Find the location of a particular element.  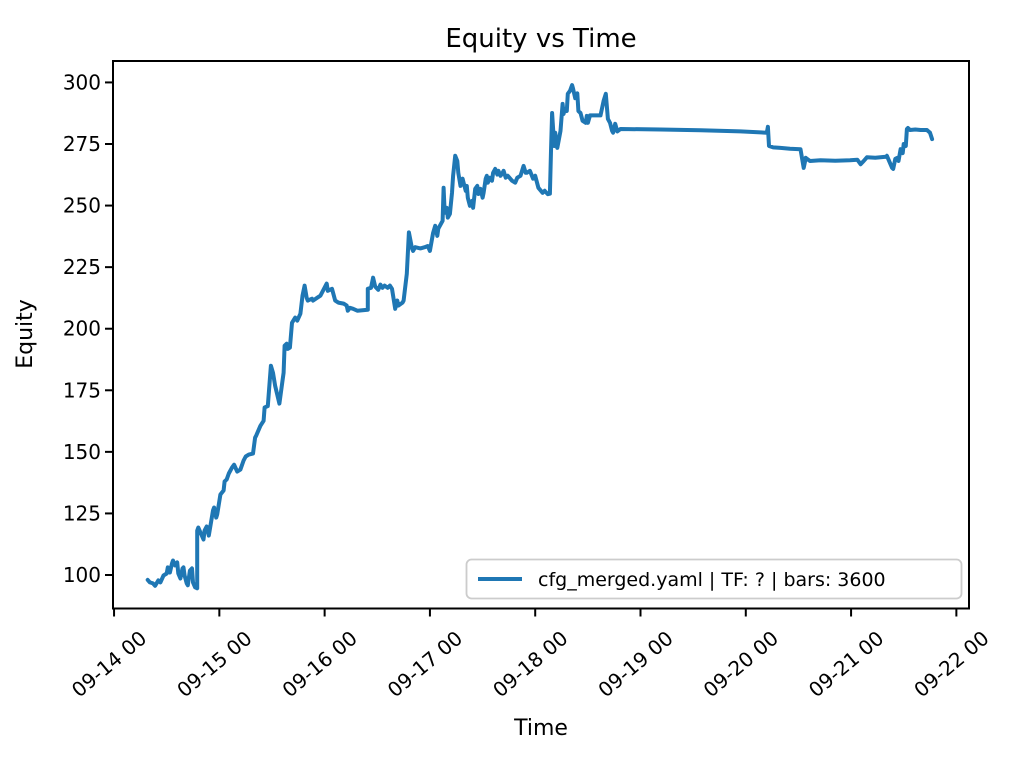

x-tick-label: 09-19 00 is located at coordinates (635, 664).